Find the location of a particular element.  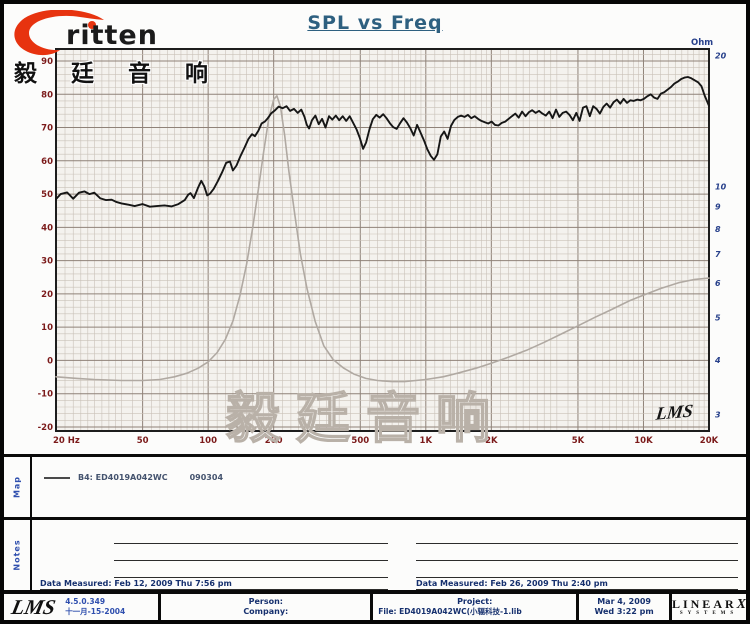

data-measured-right: Data Measured: Feb 26, 2009 Thu 2:40 pm is located at coordinates (577, 584).